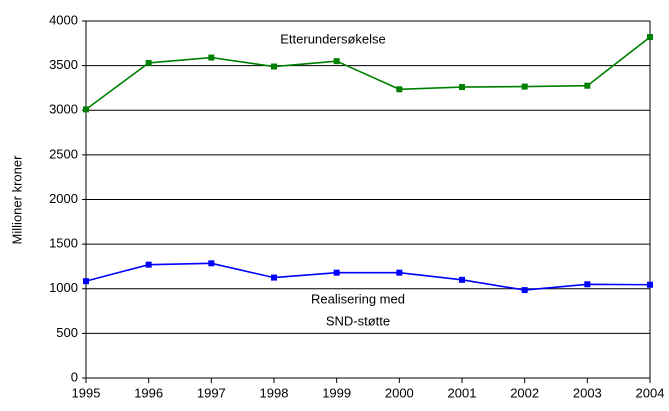 Image resolution: width=669 pixels, height=411 pixels. I want to click on x-tick-label: 2002, so click(524, 392).